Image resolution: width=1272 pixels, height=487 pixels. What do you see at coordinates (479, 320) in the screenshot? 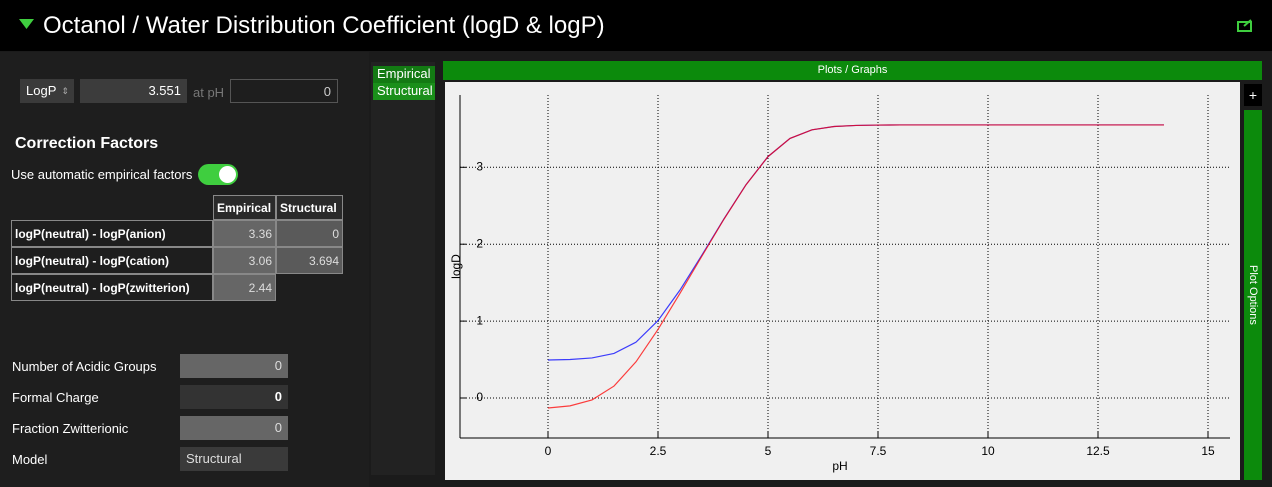
I see `y-tick-label: 1` at bounding box center [479, 320].